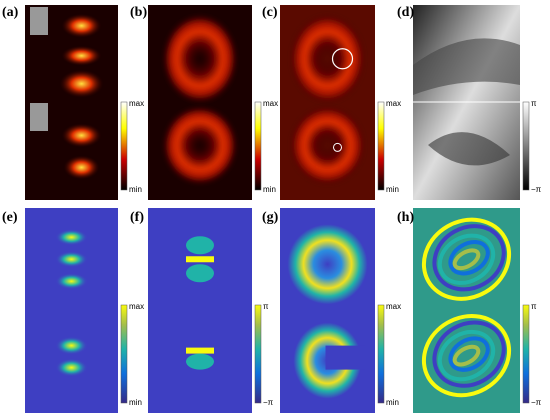  I want to click on panel-label: (f), so click(137, 217).